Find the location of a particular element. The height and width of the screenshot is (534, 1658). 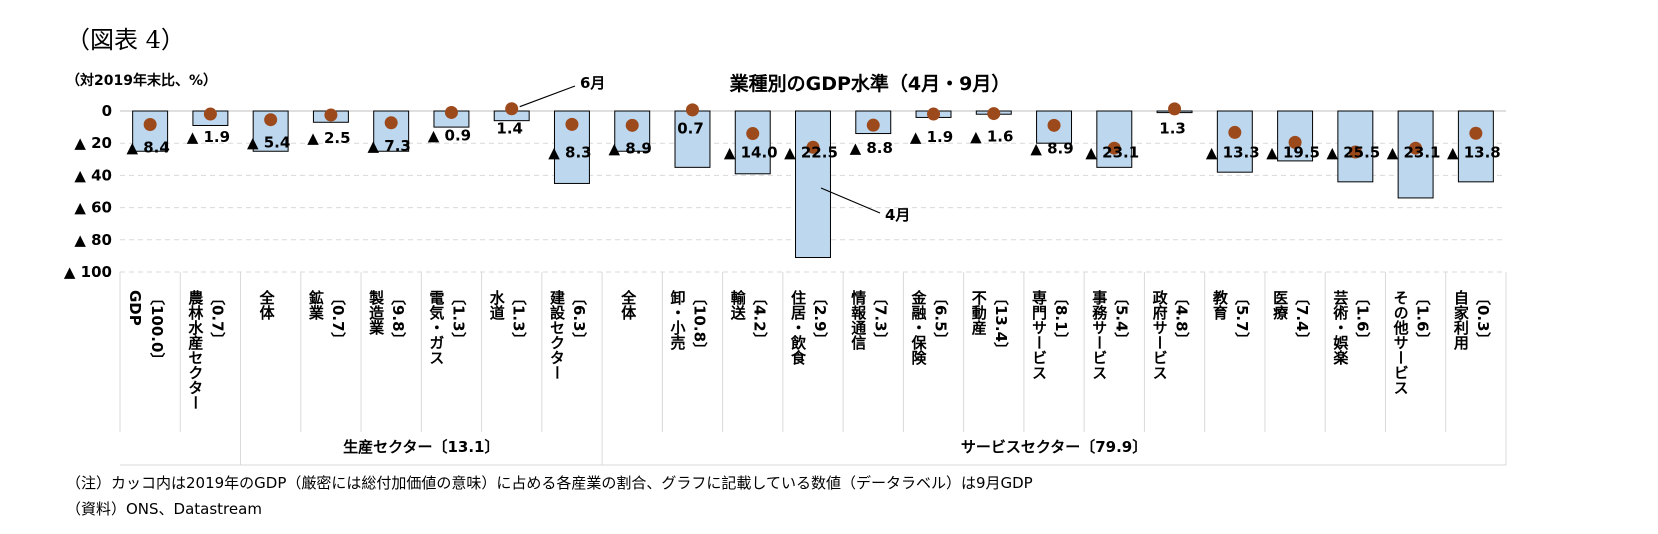

category-label: 金融・保険 is located at coordinates (919, 327).